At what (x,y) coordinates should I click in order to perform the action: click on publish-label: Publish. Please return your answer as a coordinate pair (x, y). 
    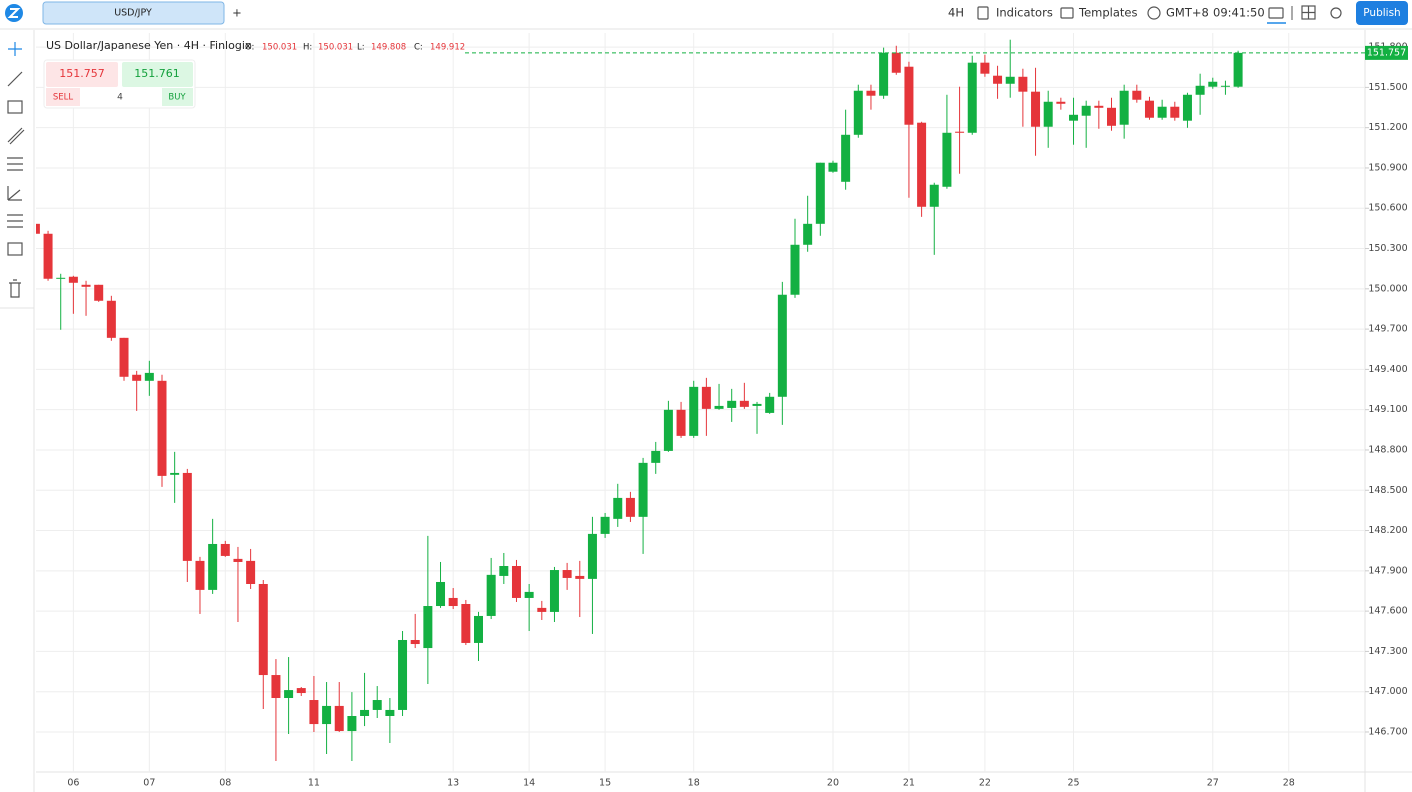
    Looking at the image, I should click on (1381, 13).